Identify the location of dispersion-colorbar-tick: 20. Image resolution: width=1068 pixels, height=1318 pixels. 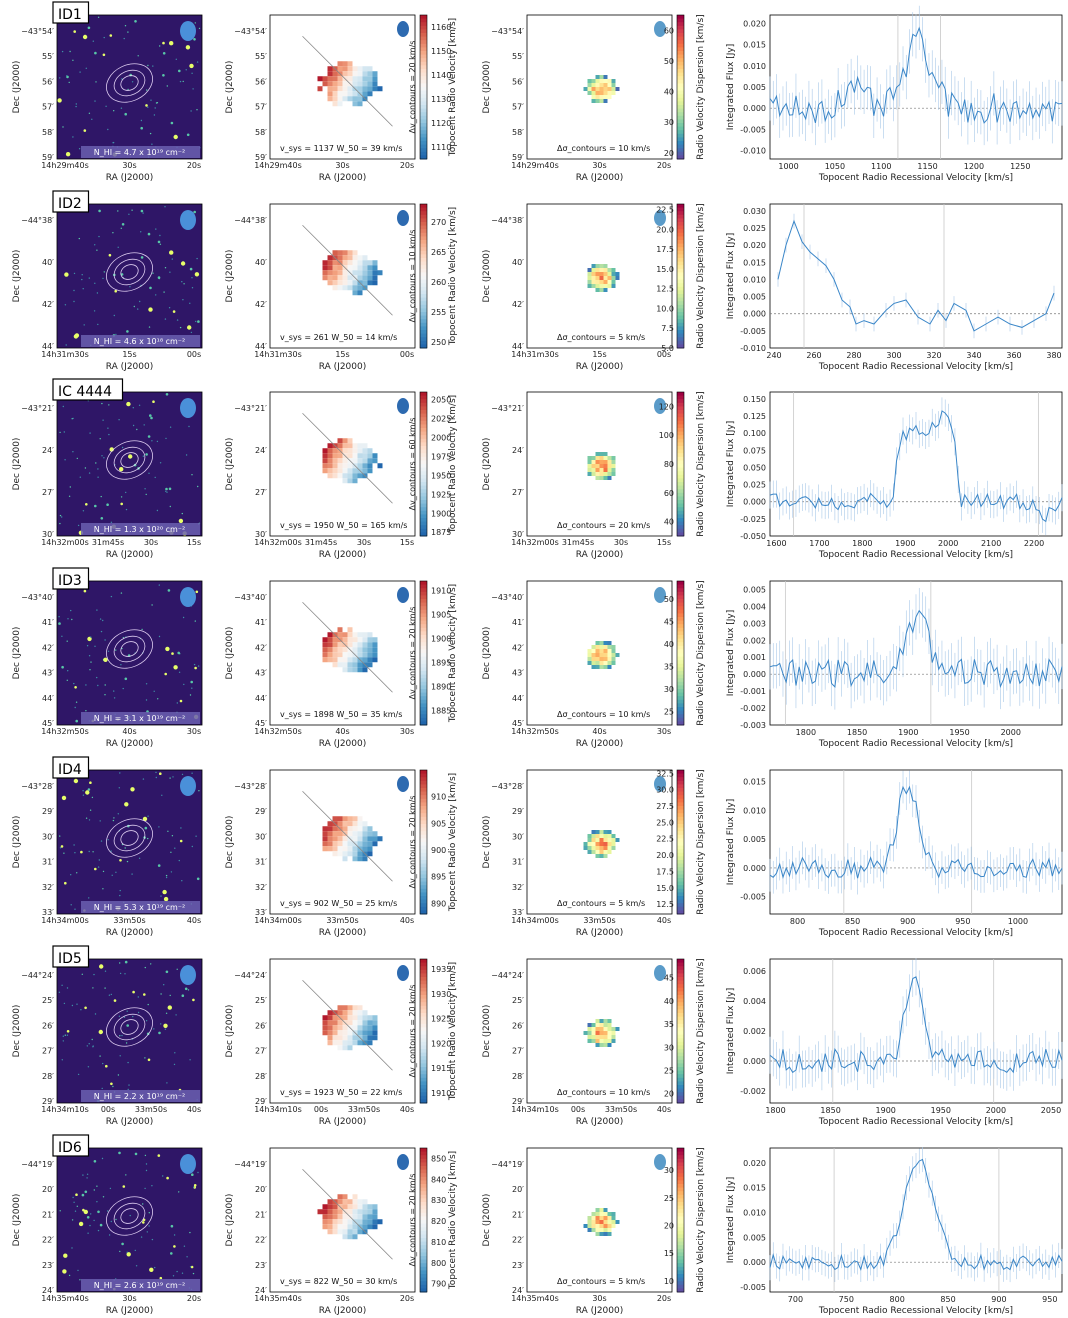
(669, 153).